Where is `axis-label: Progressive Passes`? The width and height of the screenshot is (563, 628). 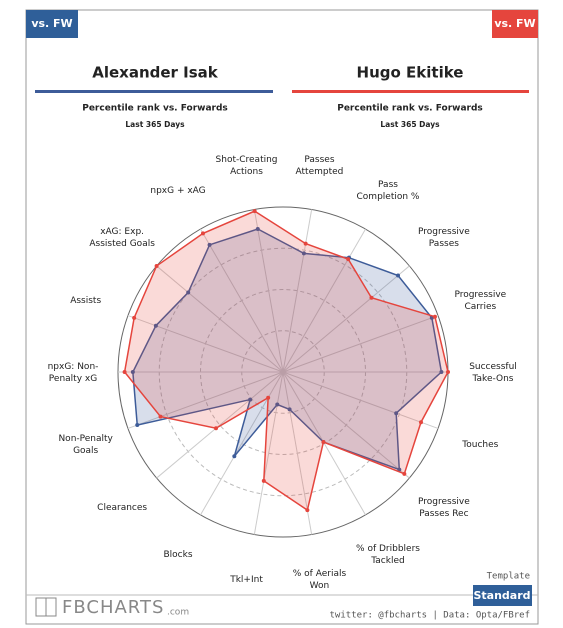
axis-label: Progressive Passes is located at coordinates (444, 238).